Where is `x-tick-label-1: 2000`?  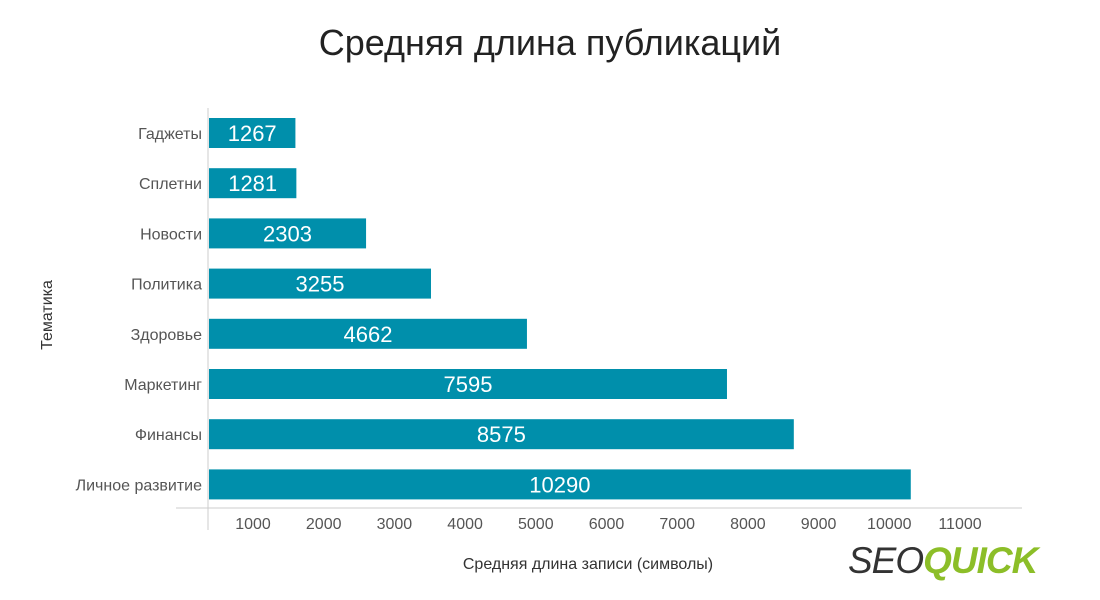
x-tick-label-1: 2000 is located at coordinates (324, 524).